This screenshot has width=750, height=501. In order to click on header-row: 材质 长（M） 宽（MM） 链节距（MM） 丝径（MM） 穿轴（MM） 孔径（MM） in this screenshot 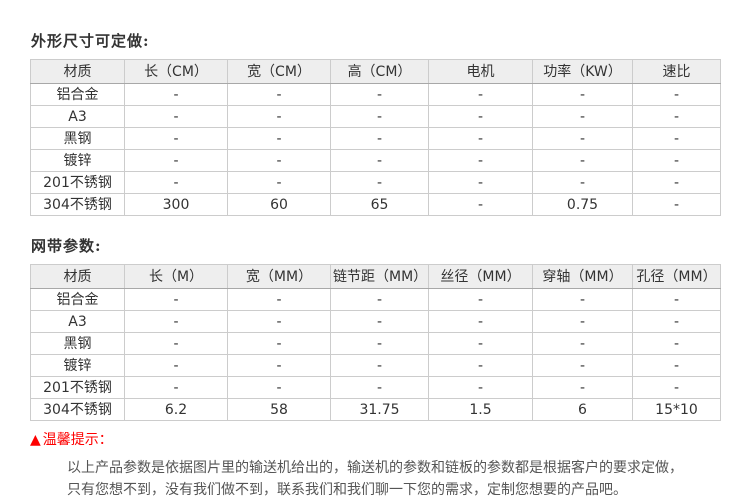, I will do `click(375, 276)`.